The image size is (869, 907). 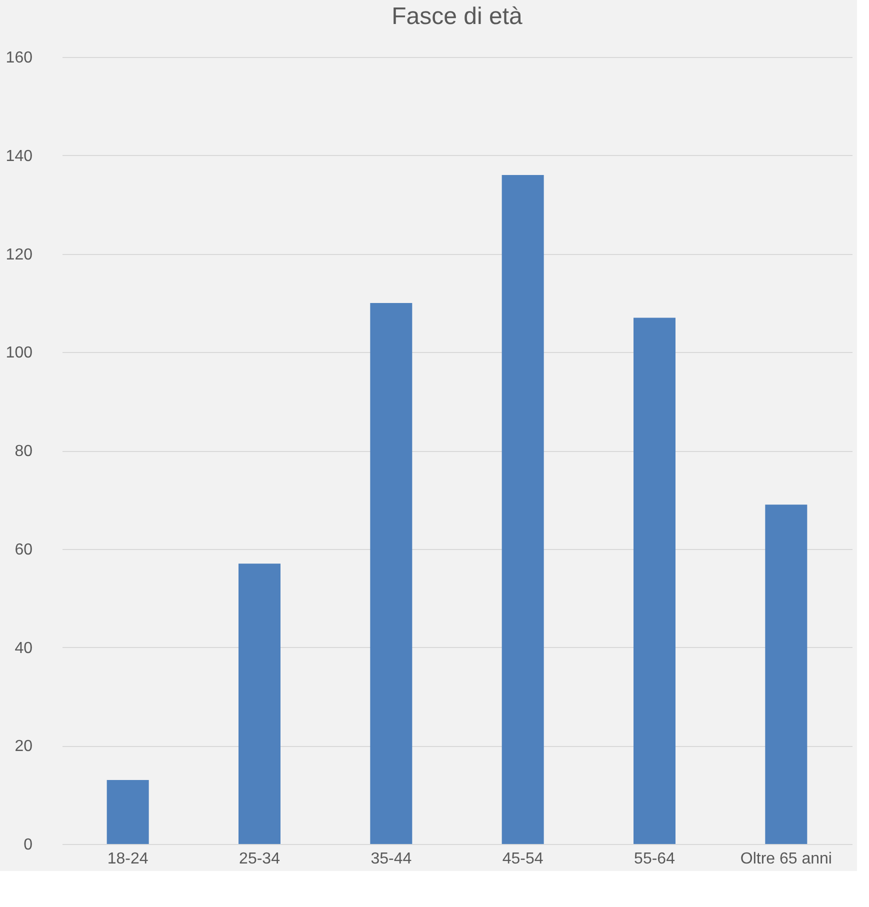 I want to click on y-tick-label: 100, so click(x=19, y=353).